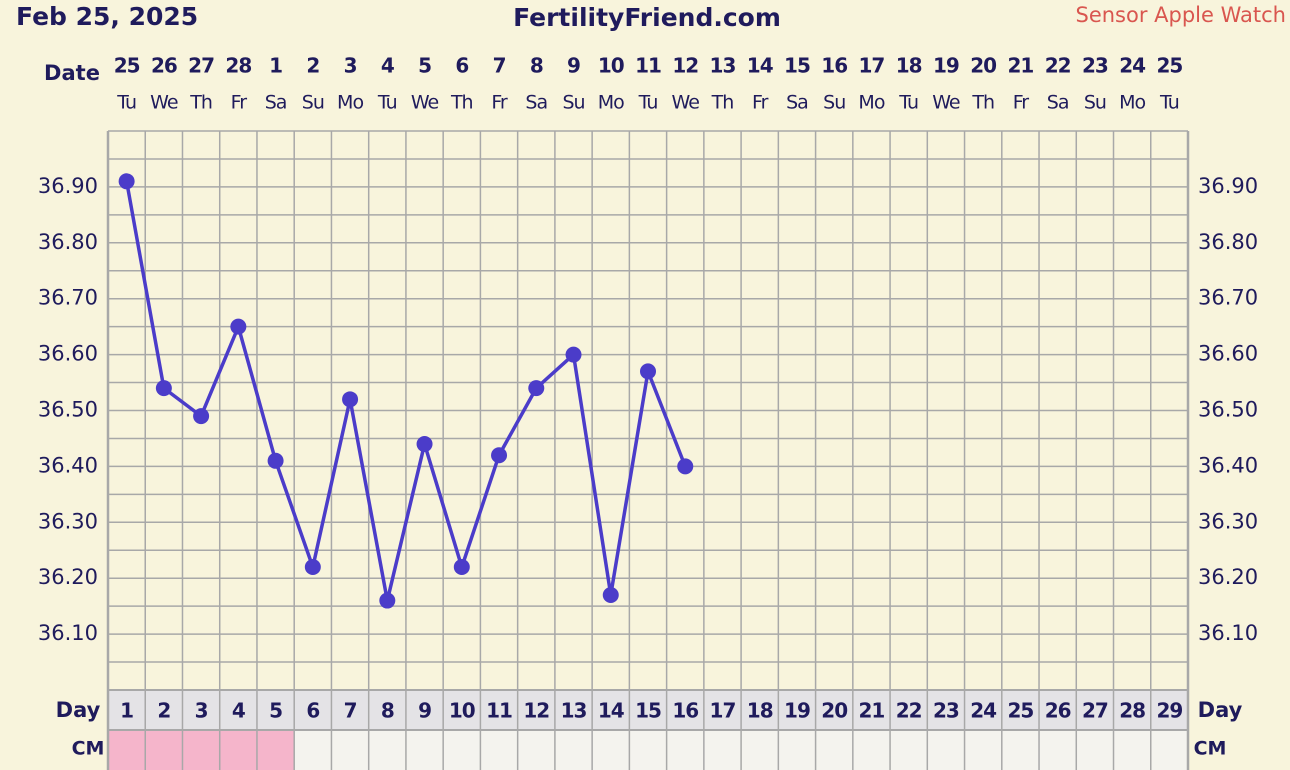 This screenshot has width=1290, height=770. I want to click on day-label: 10, so click(462, 711).